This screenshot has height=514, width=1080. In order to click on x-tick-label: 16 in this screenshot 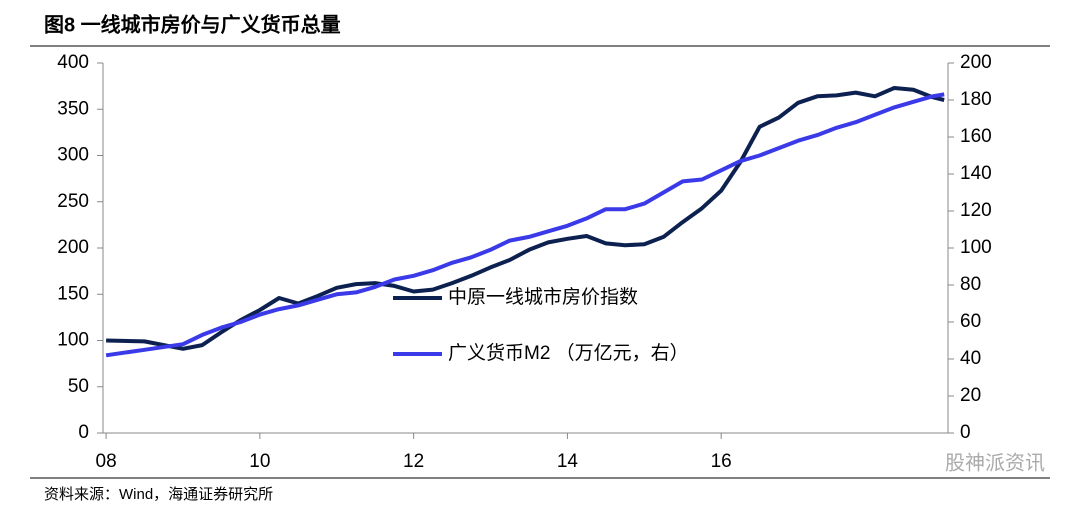, I will do `click(721, 461)`.